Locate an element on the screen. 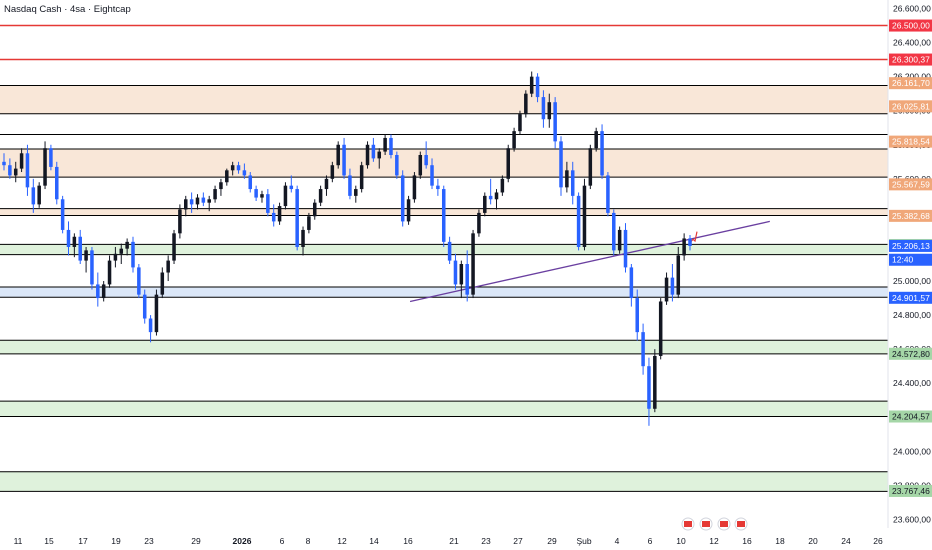  x-tick-label: 15 is located at coordinates (49, 541).